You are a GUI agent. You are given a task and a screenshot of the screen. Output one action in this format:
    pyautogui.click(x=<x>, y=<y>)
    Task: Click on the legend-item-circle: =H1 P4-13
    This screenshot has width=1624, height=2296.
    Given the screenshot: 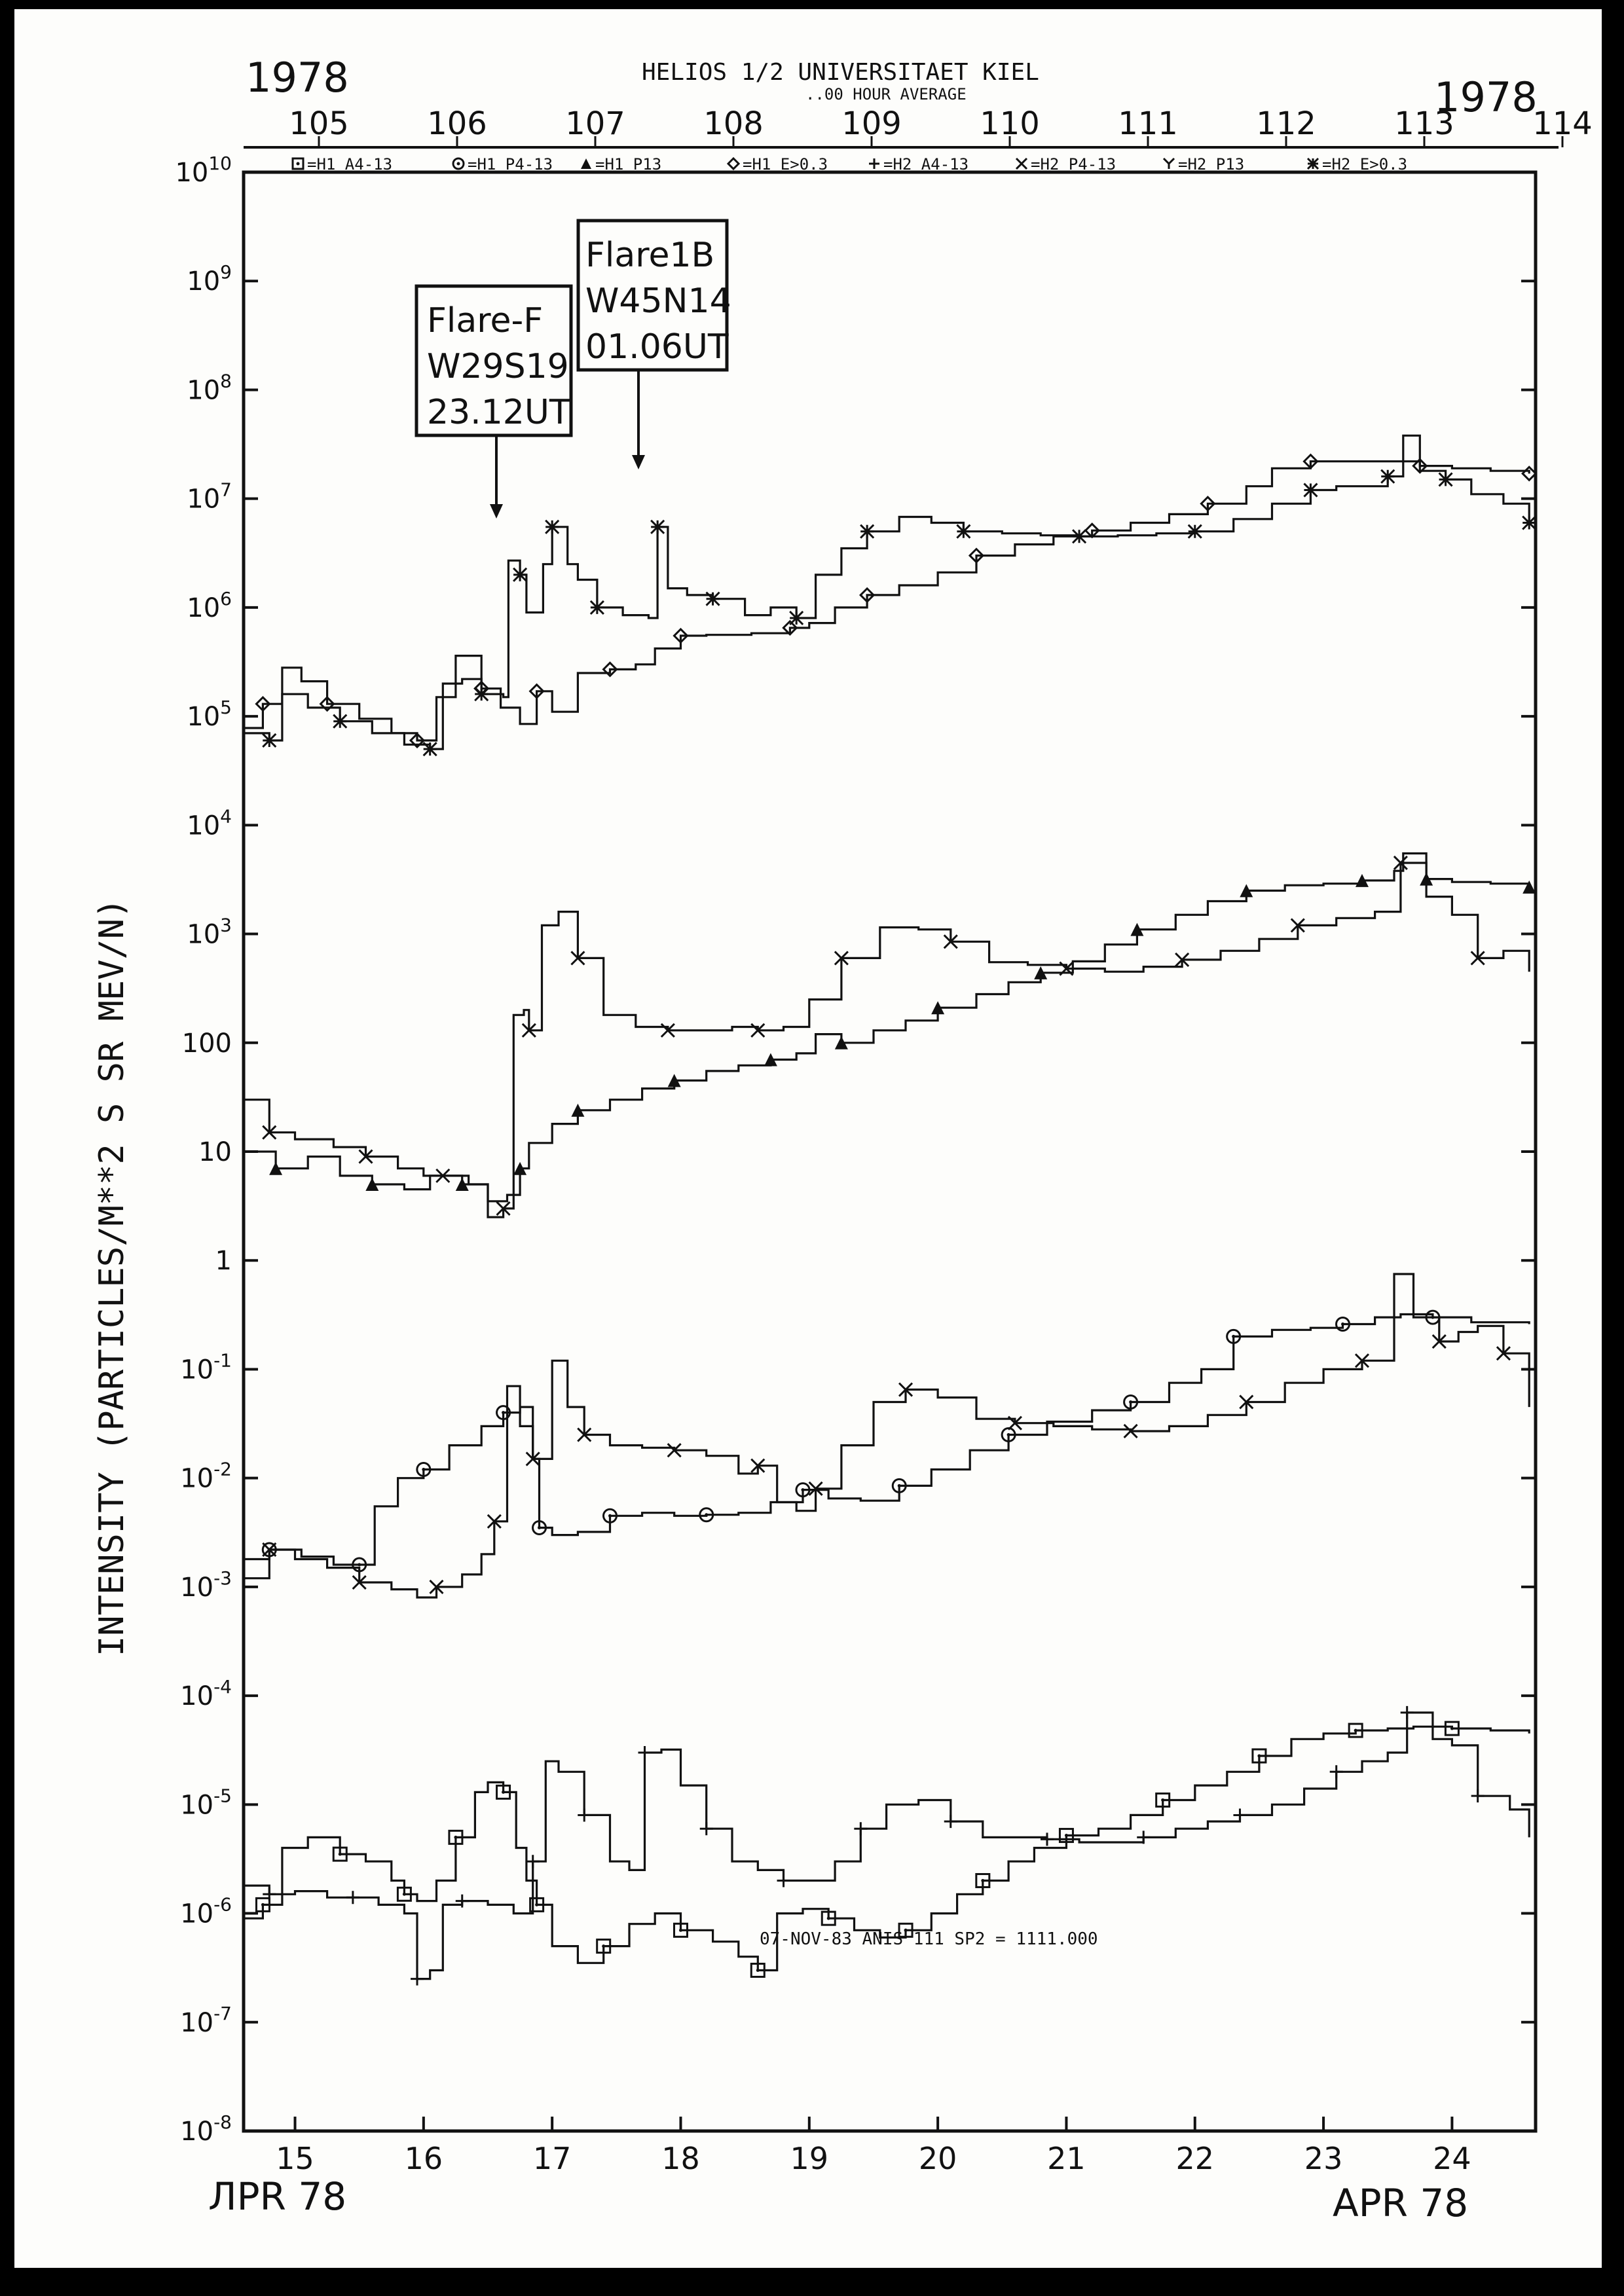 What is the action you would take?
    pyautogui.click(x=502, y=164)
    